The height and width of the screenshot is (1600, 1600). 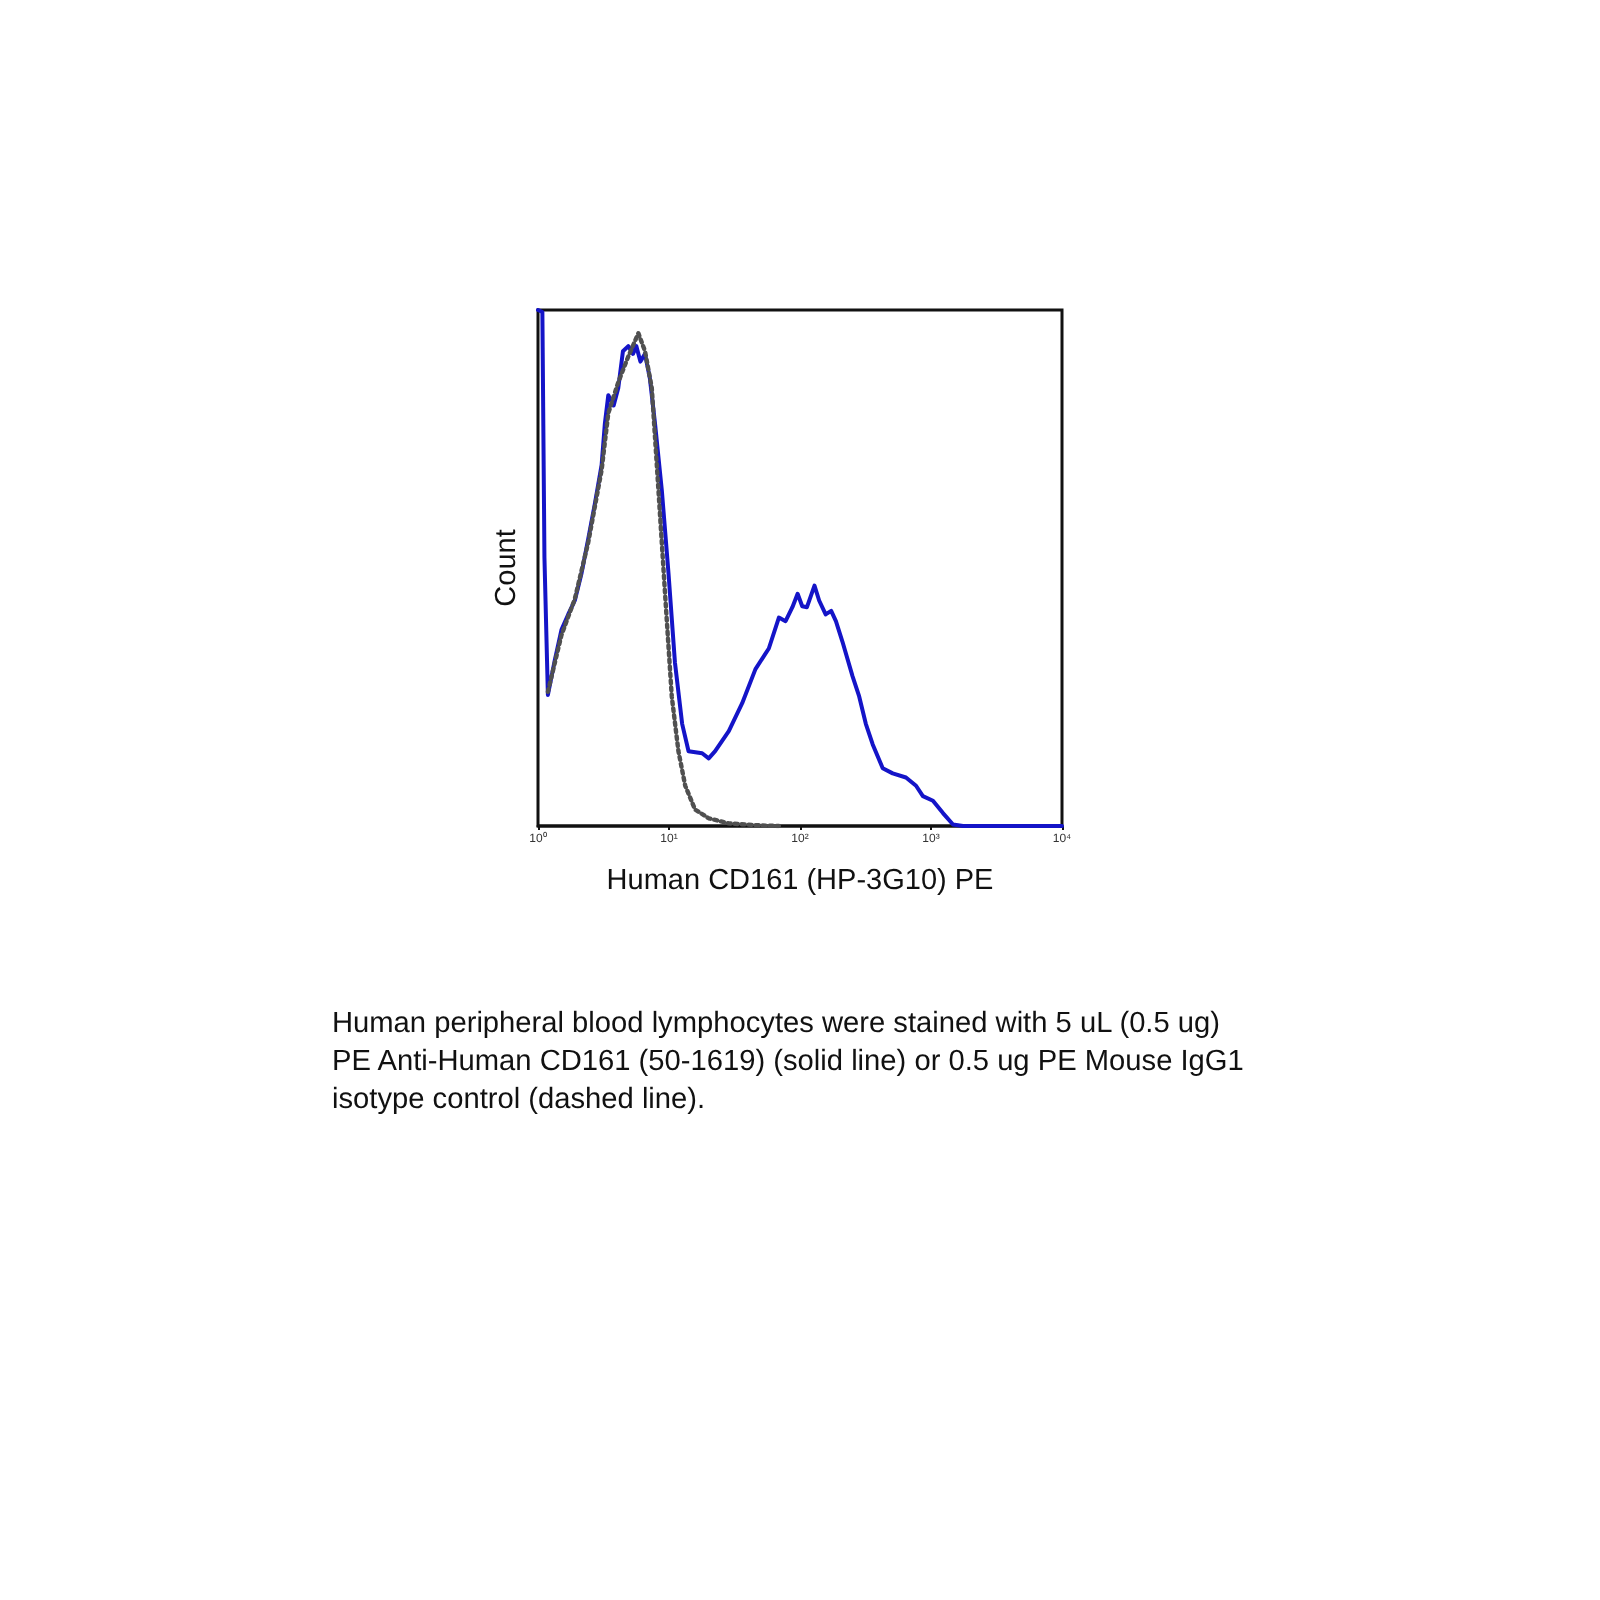 I want to click on y-axis-title: Count, so click(x=507, y=568).